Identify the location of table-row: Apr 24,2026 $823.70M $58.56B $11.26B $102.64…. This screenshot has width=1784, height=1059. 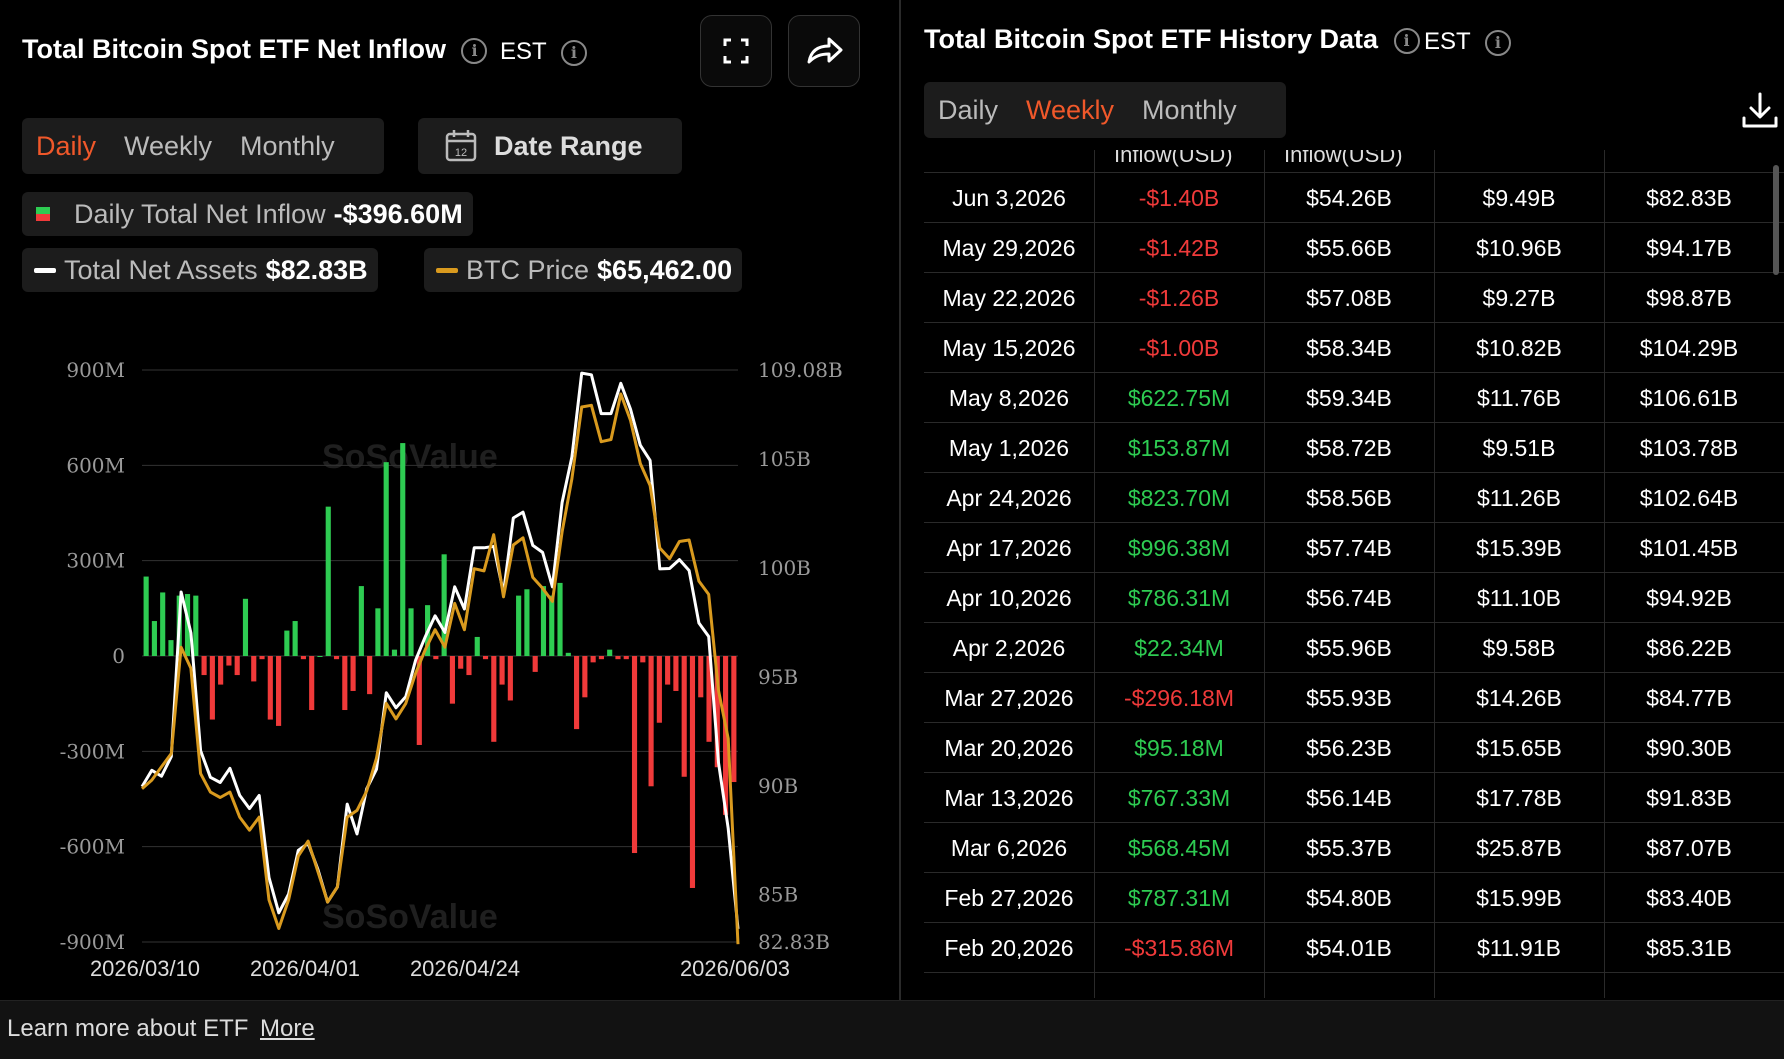
(1354, 497).